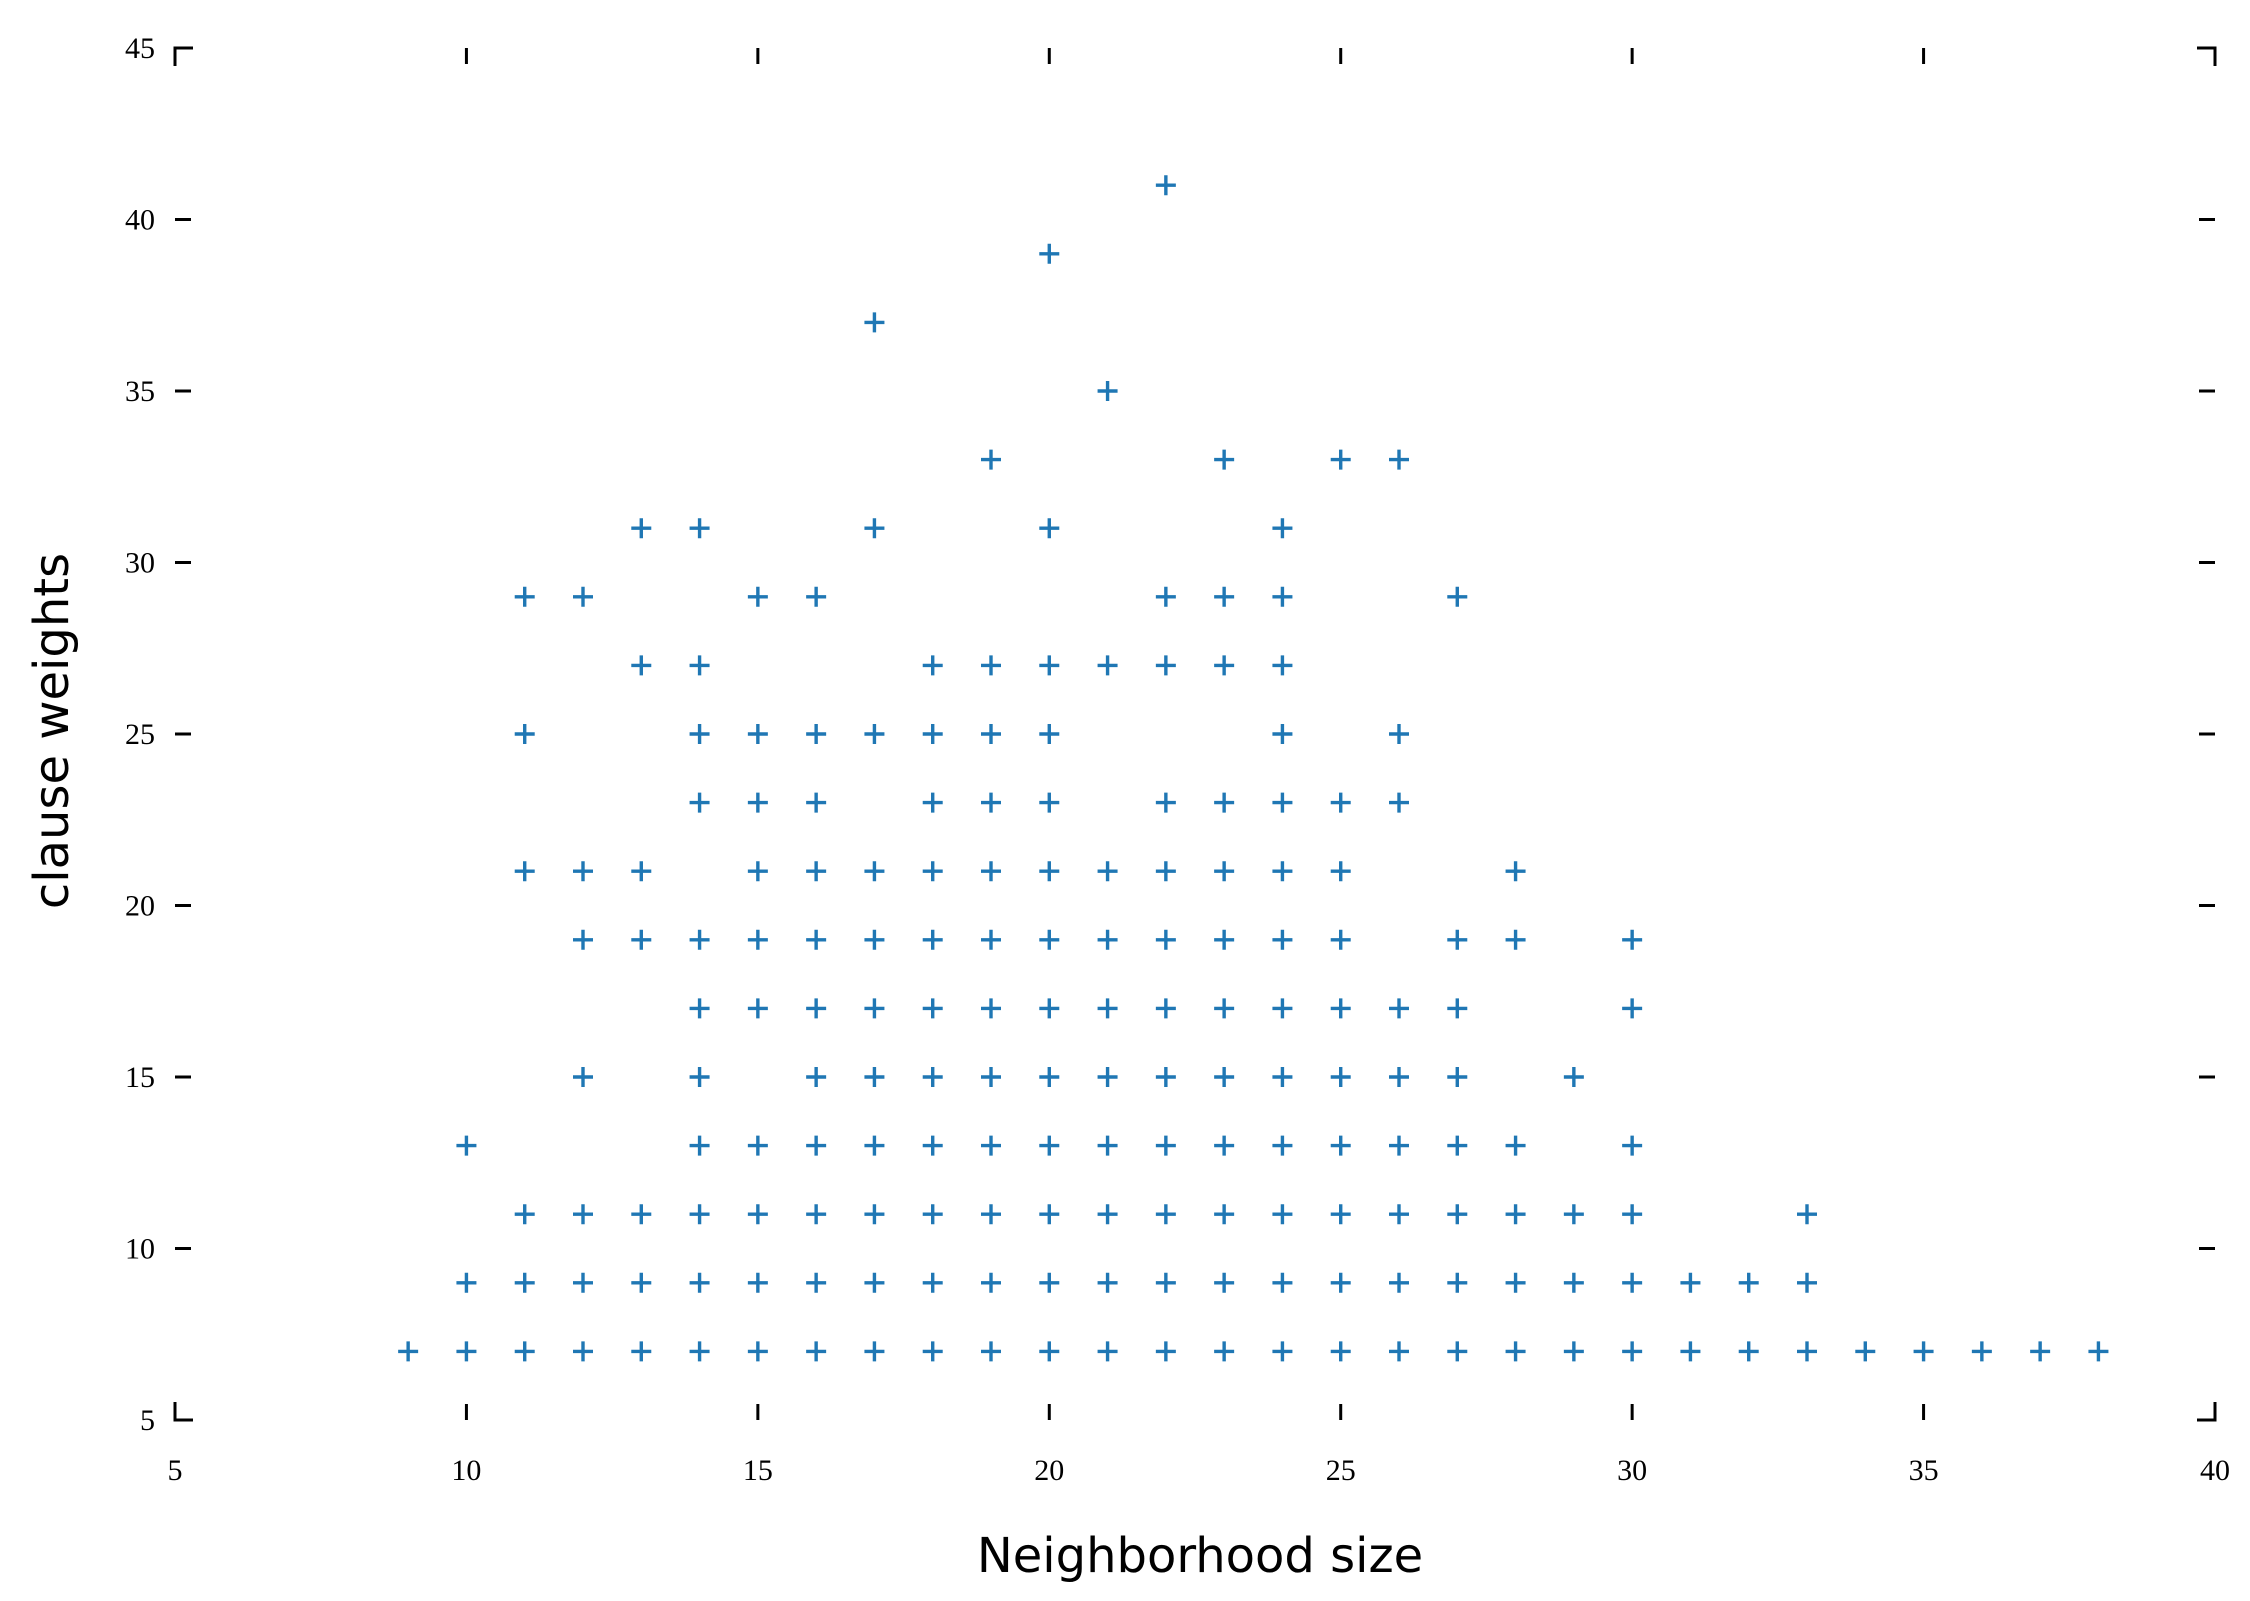  What do you see at coordinates (140, 391) in the screenshot?
I see `y-tick-label: 35` at bounding box center [140, 391].